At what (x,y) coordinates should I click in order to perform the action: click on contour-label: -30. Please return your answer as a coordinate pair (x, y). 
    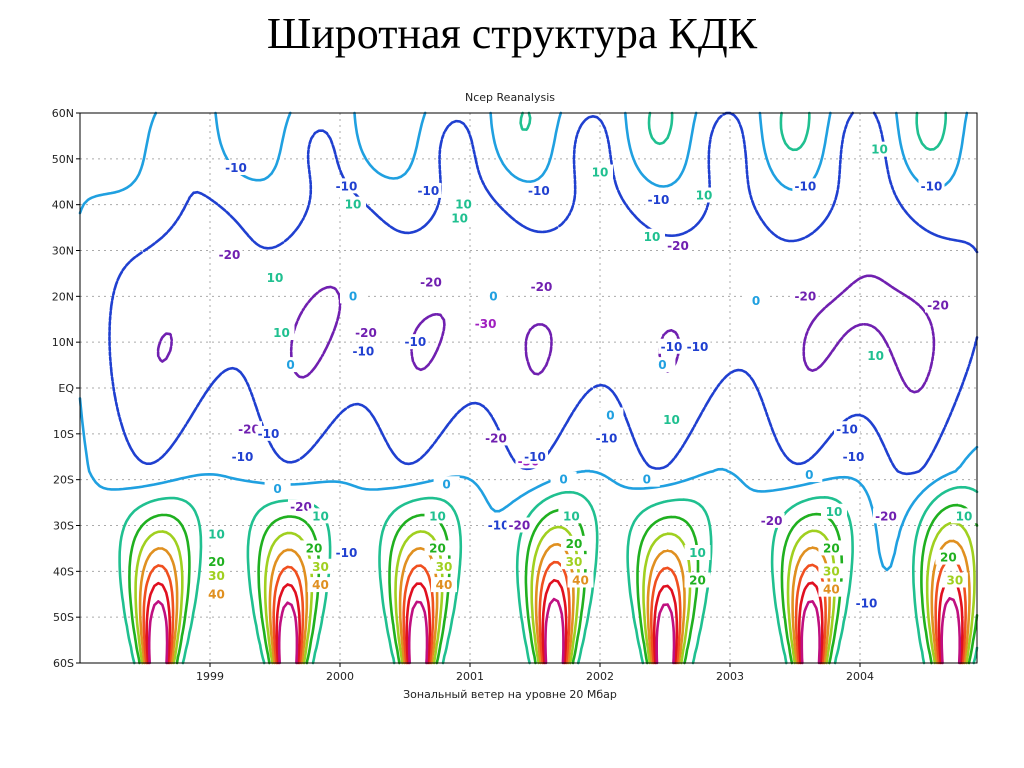
    Looking at the image, I should click on (486, 324).